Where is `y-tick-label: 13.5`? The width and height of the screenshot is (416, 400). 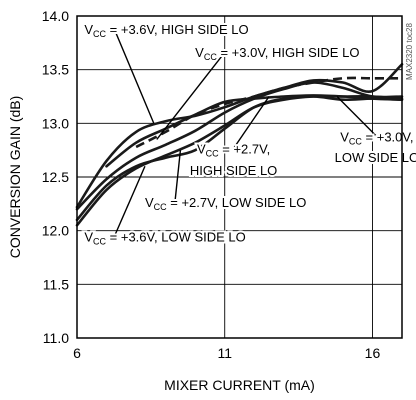
y-tick-label: 13.5 is located at coordinates (55, 70).